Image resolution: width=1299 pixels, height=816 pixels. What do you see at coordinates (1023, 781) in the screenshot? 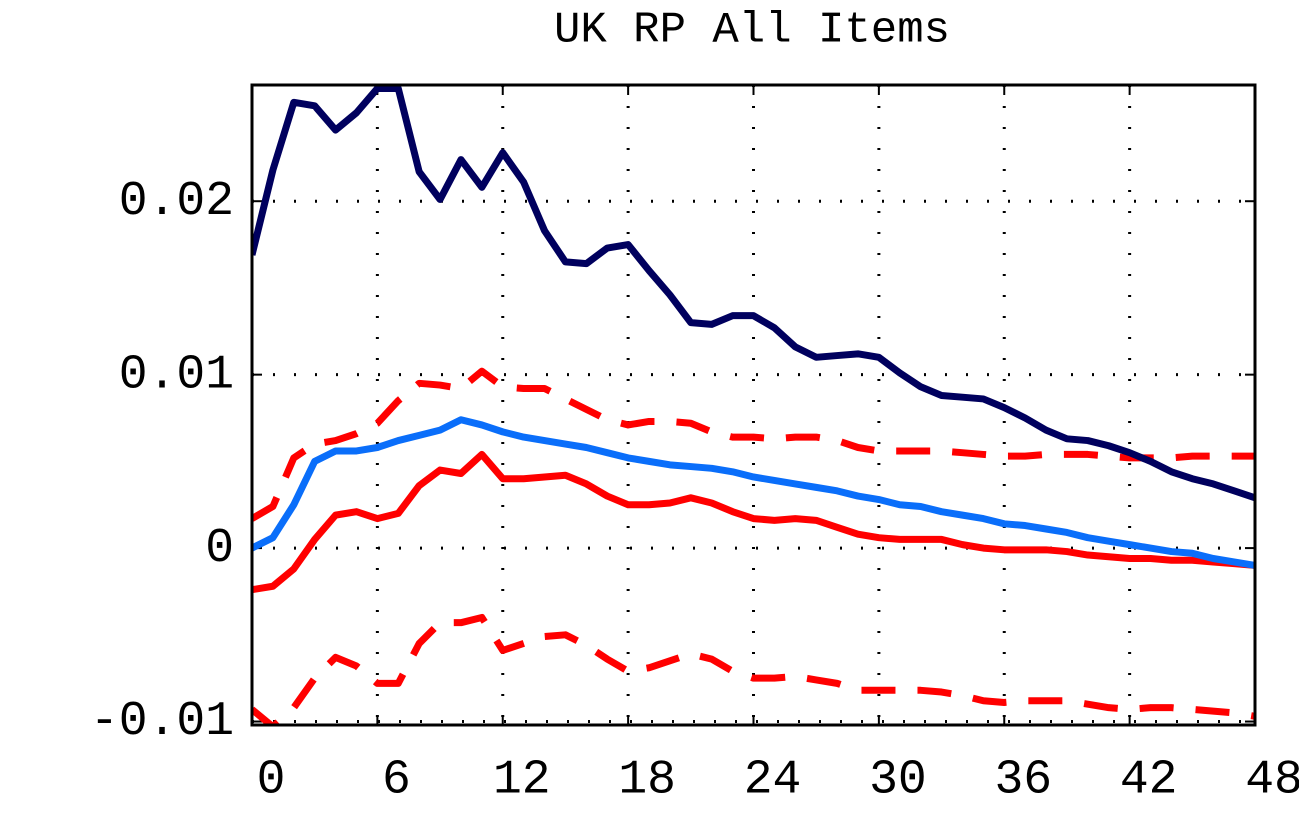
I see `x-tick-label: 36` at bounding box center [1023, 781].